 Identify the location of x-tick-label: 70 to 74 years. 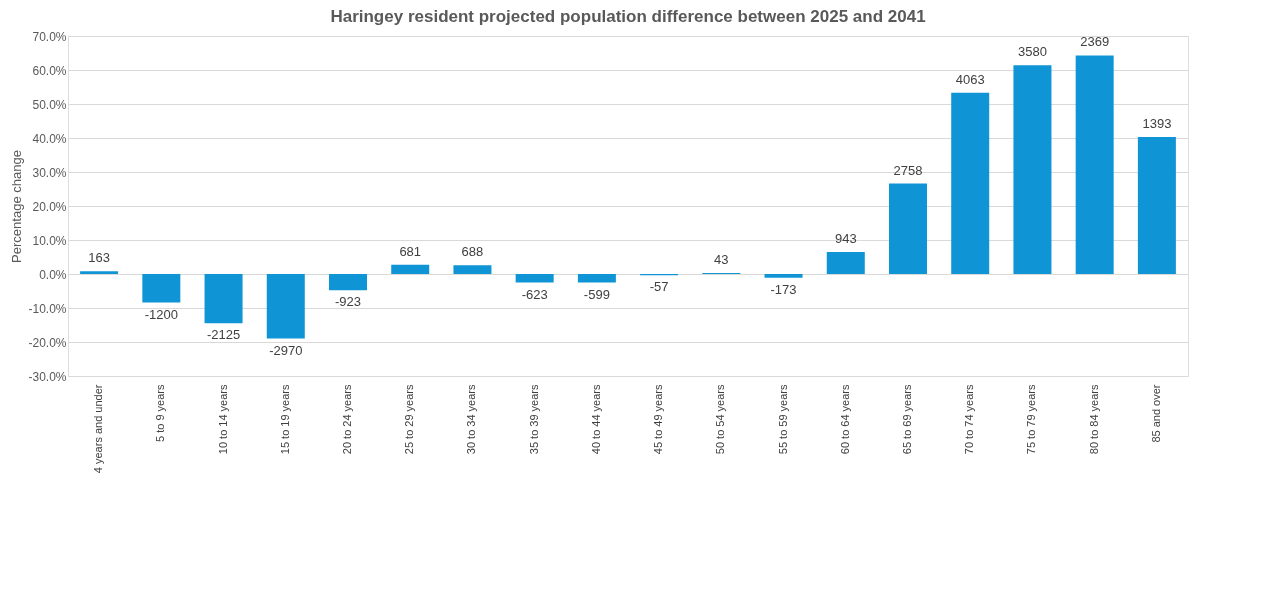
(969, 419).